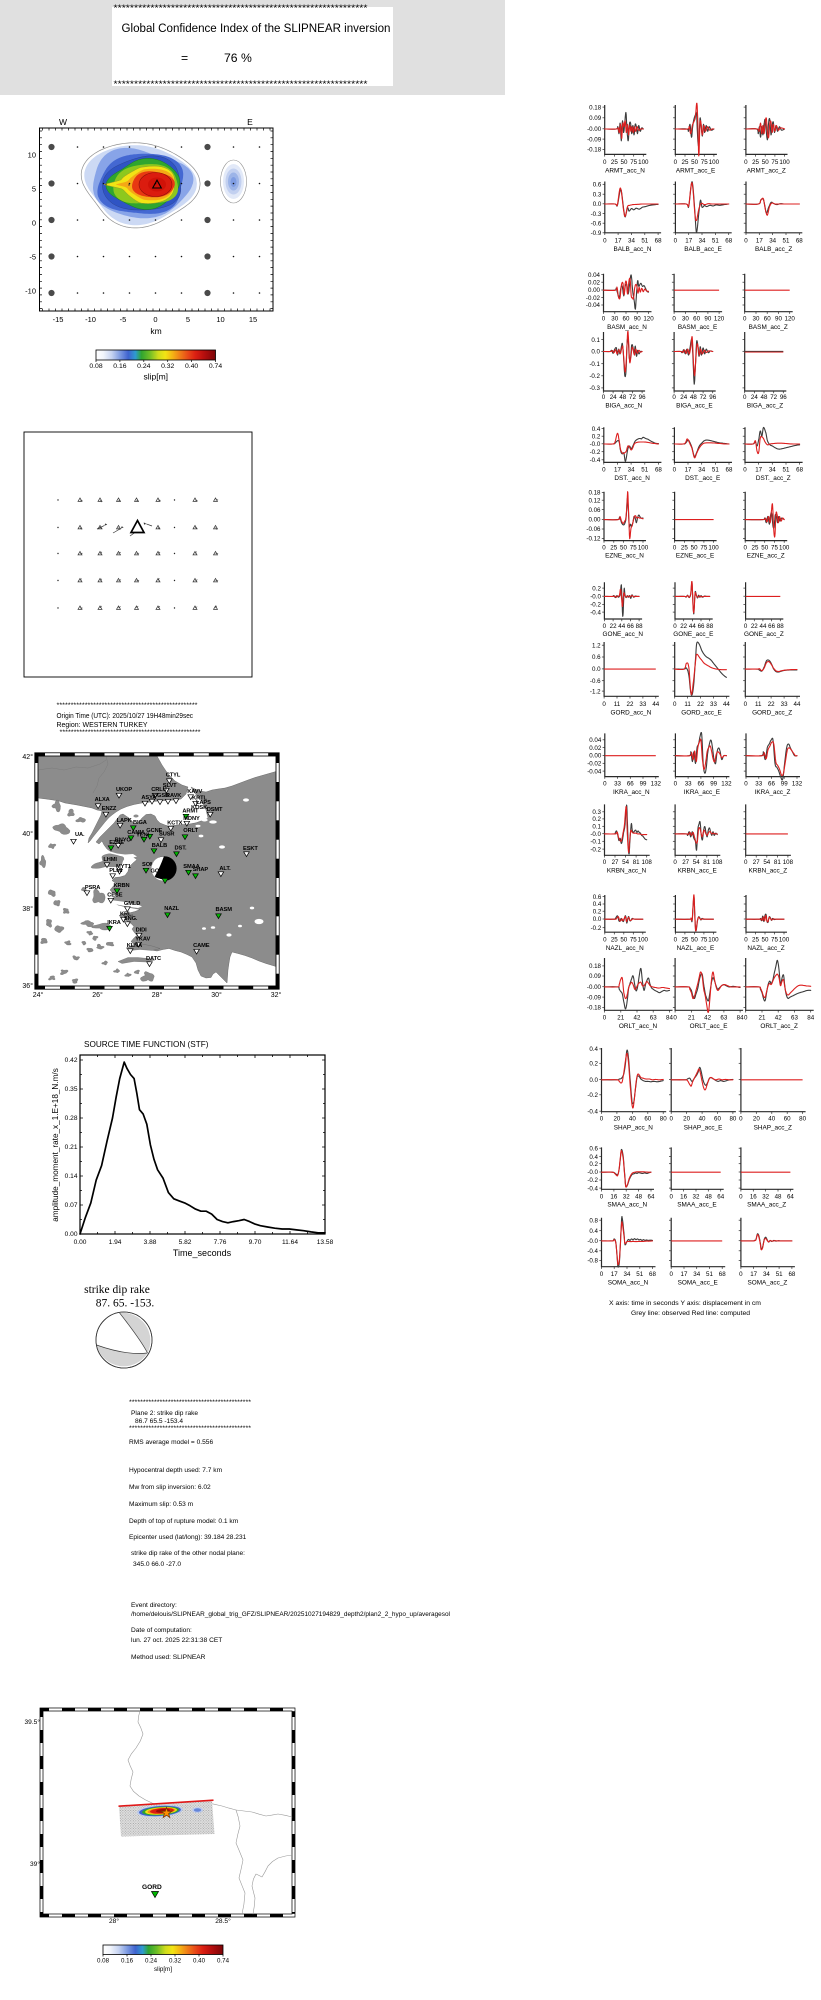 The height and width of the screenshot is (2000, 821). What do you see at coordinates (594, 997) in the screenshot?
I see `svg-text: -0.09` at bounding box center [594, 997].